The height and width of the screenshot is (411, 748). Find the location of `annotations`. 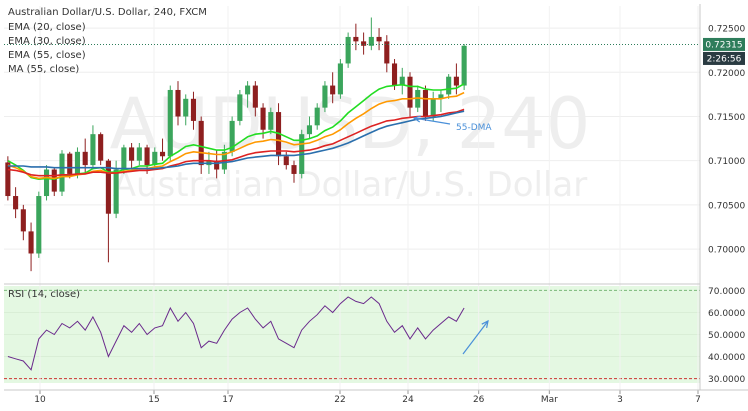

annotations is located at coordinates (450, 235).